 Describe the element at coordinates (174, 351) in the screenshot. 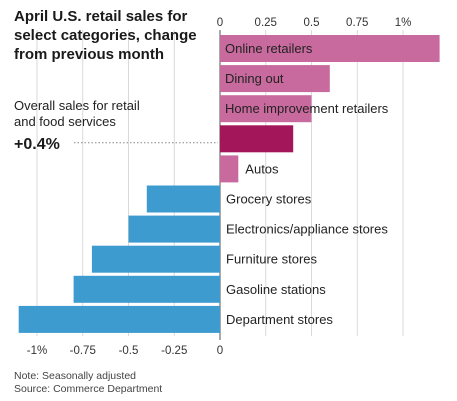

I see `bottom-tick-label: -0.25` at that location.